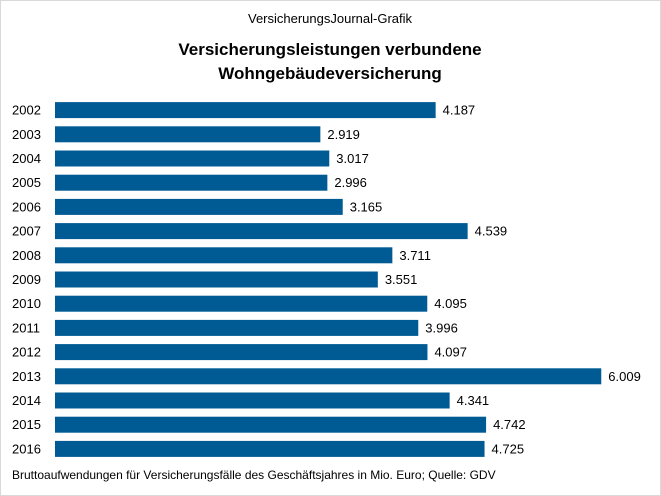 The width and height of the screenshot is (661, 496). What do you see at coordinates (26, 158) in the screenshot?
I see `category-label-2004: 2004` at bounding box center [26, 158].